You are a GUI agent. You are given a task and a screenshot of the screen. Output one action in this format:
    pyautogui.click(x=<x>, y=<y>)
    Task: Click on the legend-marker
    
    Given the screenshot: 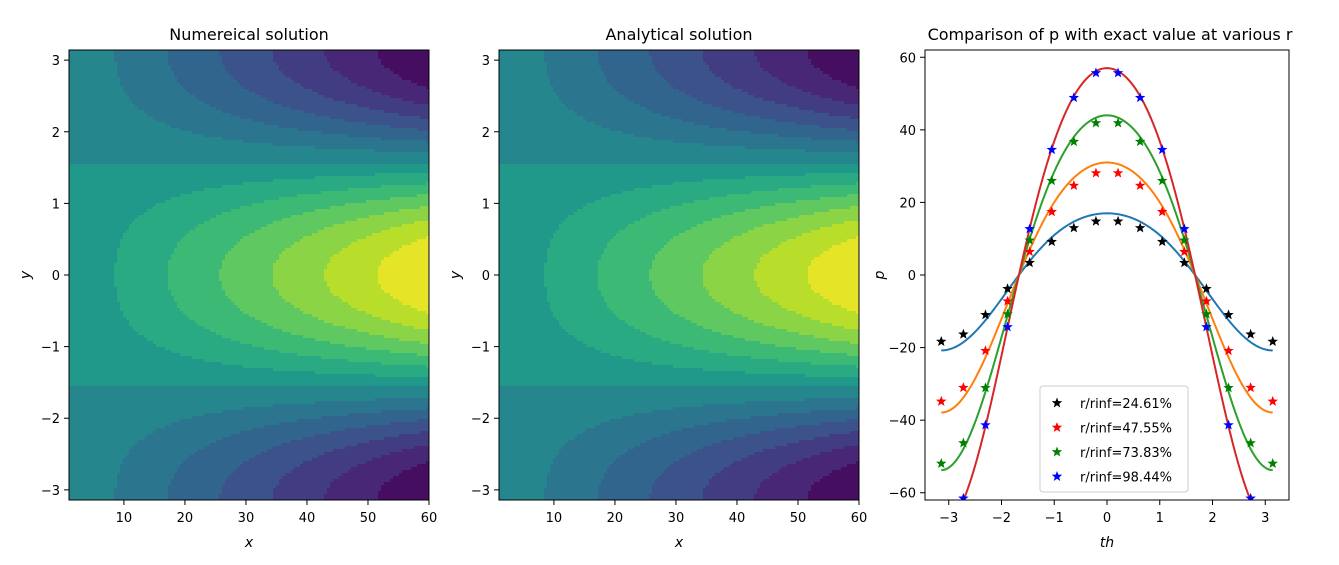 What is the action you would take?
    pyautogui.click(x=1057, y=427)
    